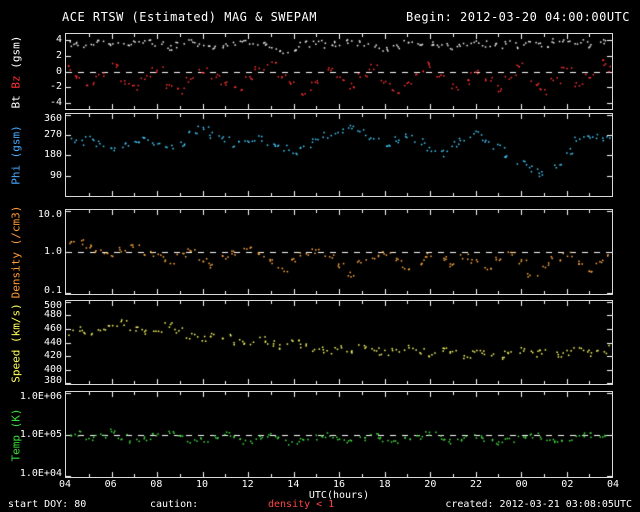 This screenshot has height=512, width=640. I want to click on x-tick-label: 14, so click(293, 484).